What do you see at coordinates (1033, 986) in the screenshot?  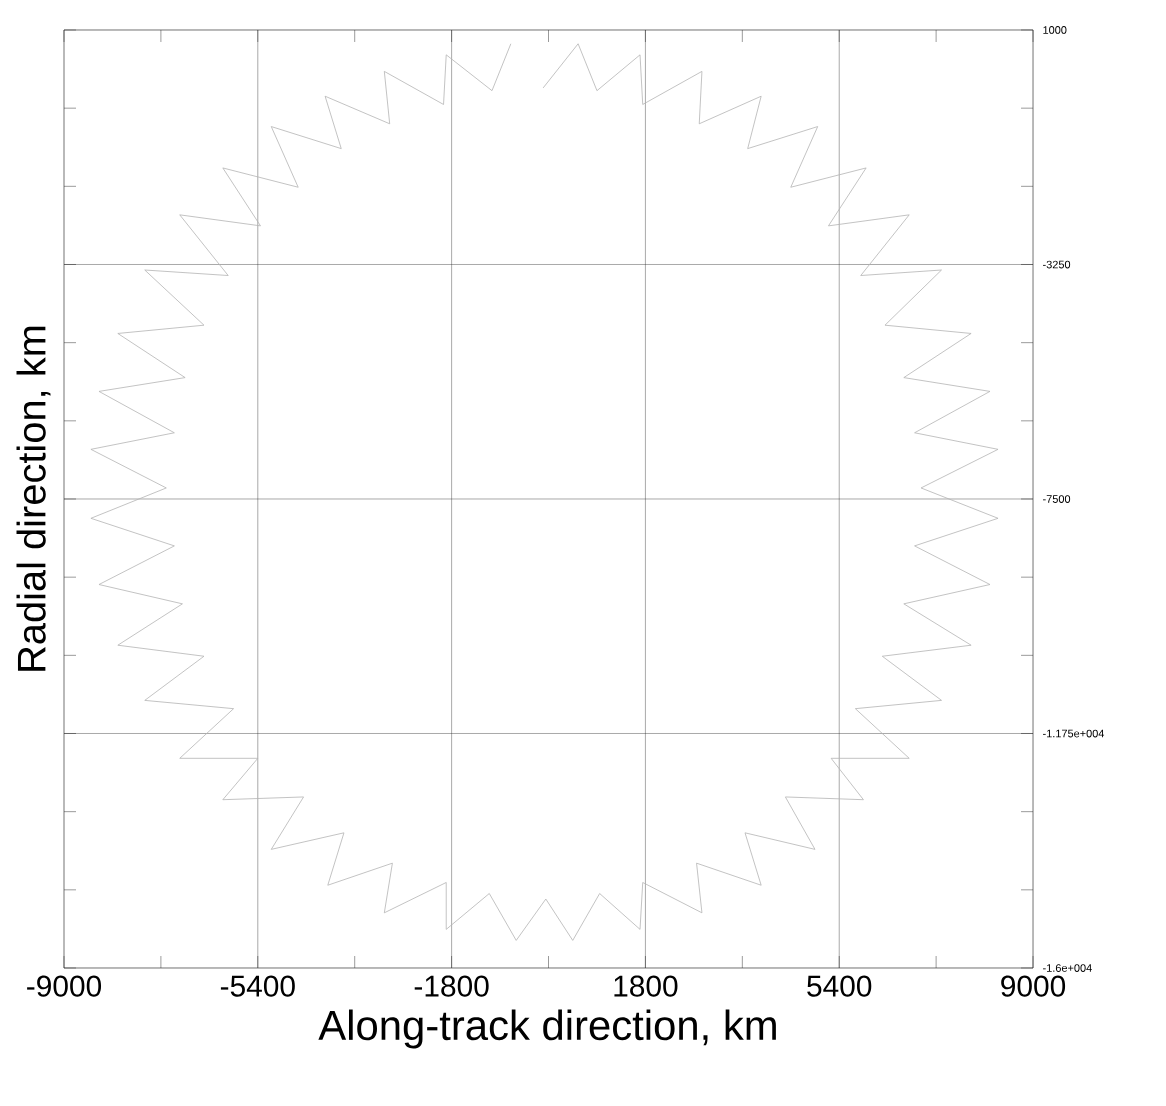 I see `x-tick-label: 9000` at bounding box center [1033, 986].